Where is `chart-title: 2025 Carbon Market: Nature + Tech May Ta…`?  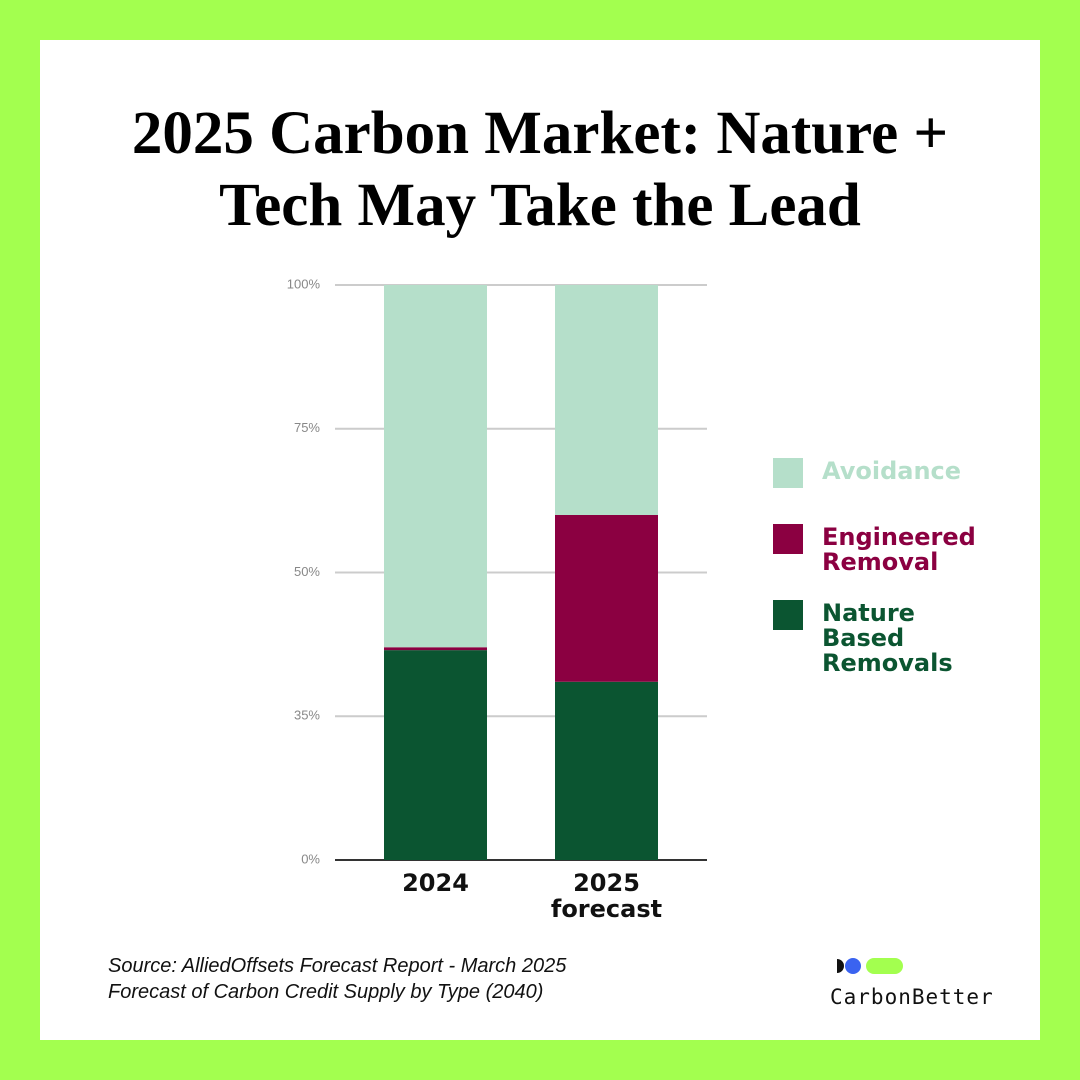 chart-title: 2025 Carbon Market: Nature + Tech May Ta… is located at coordinates (540, 169).